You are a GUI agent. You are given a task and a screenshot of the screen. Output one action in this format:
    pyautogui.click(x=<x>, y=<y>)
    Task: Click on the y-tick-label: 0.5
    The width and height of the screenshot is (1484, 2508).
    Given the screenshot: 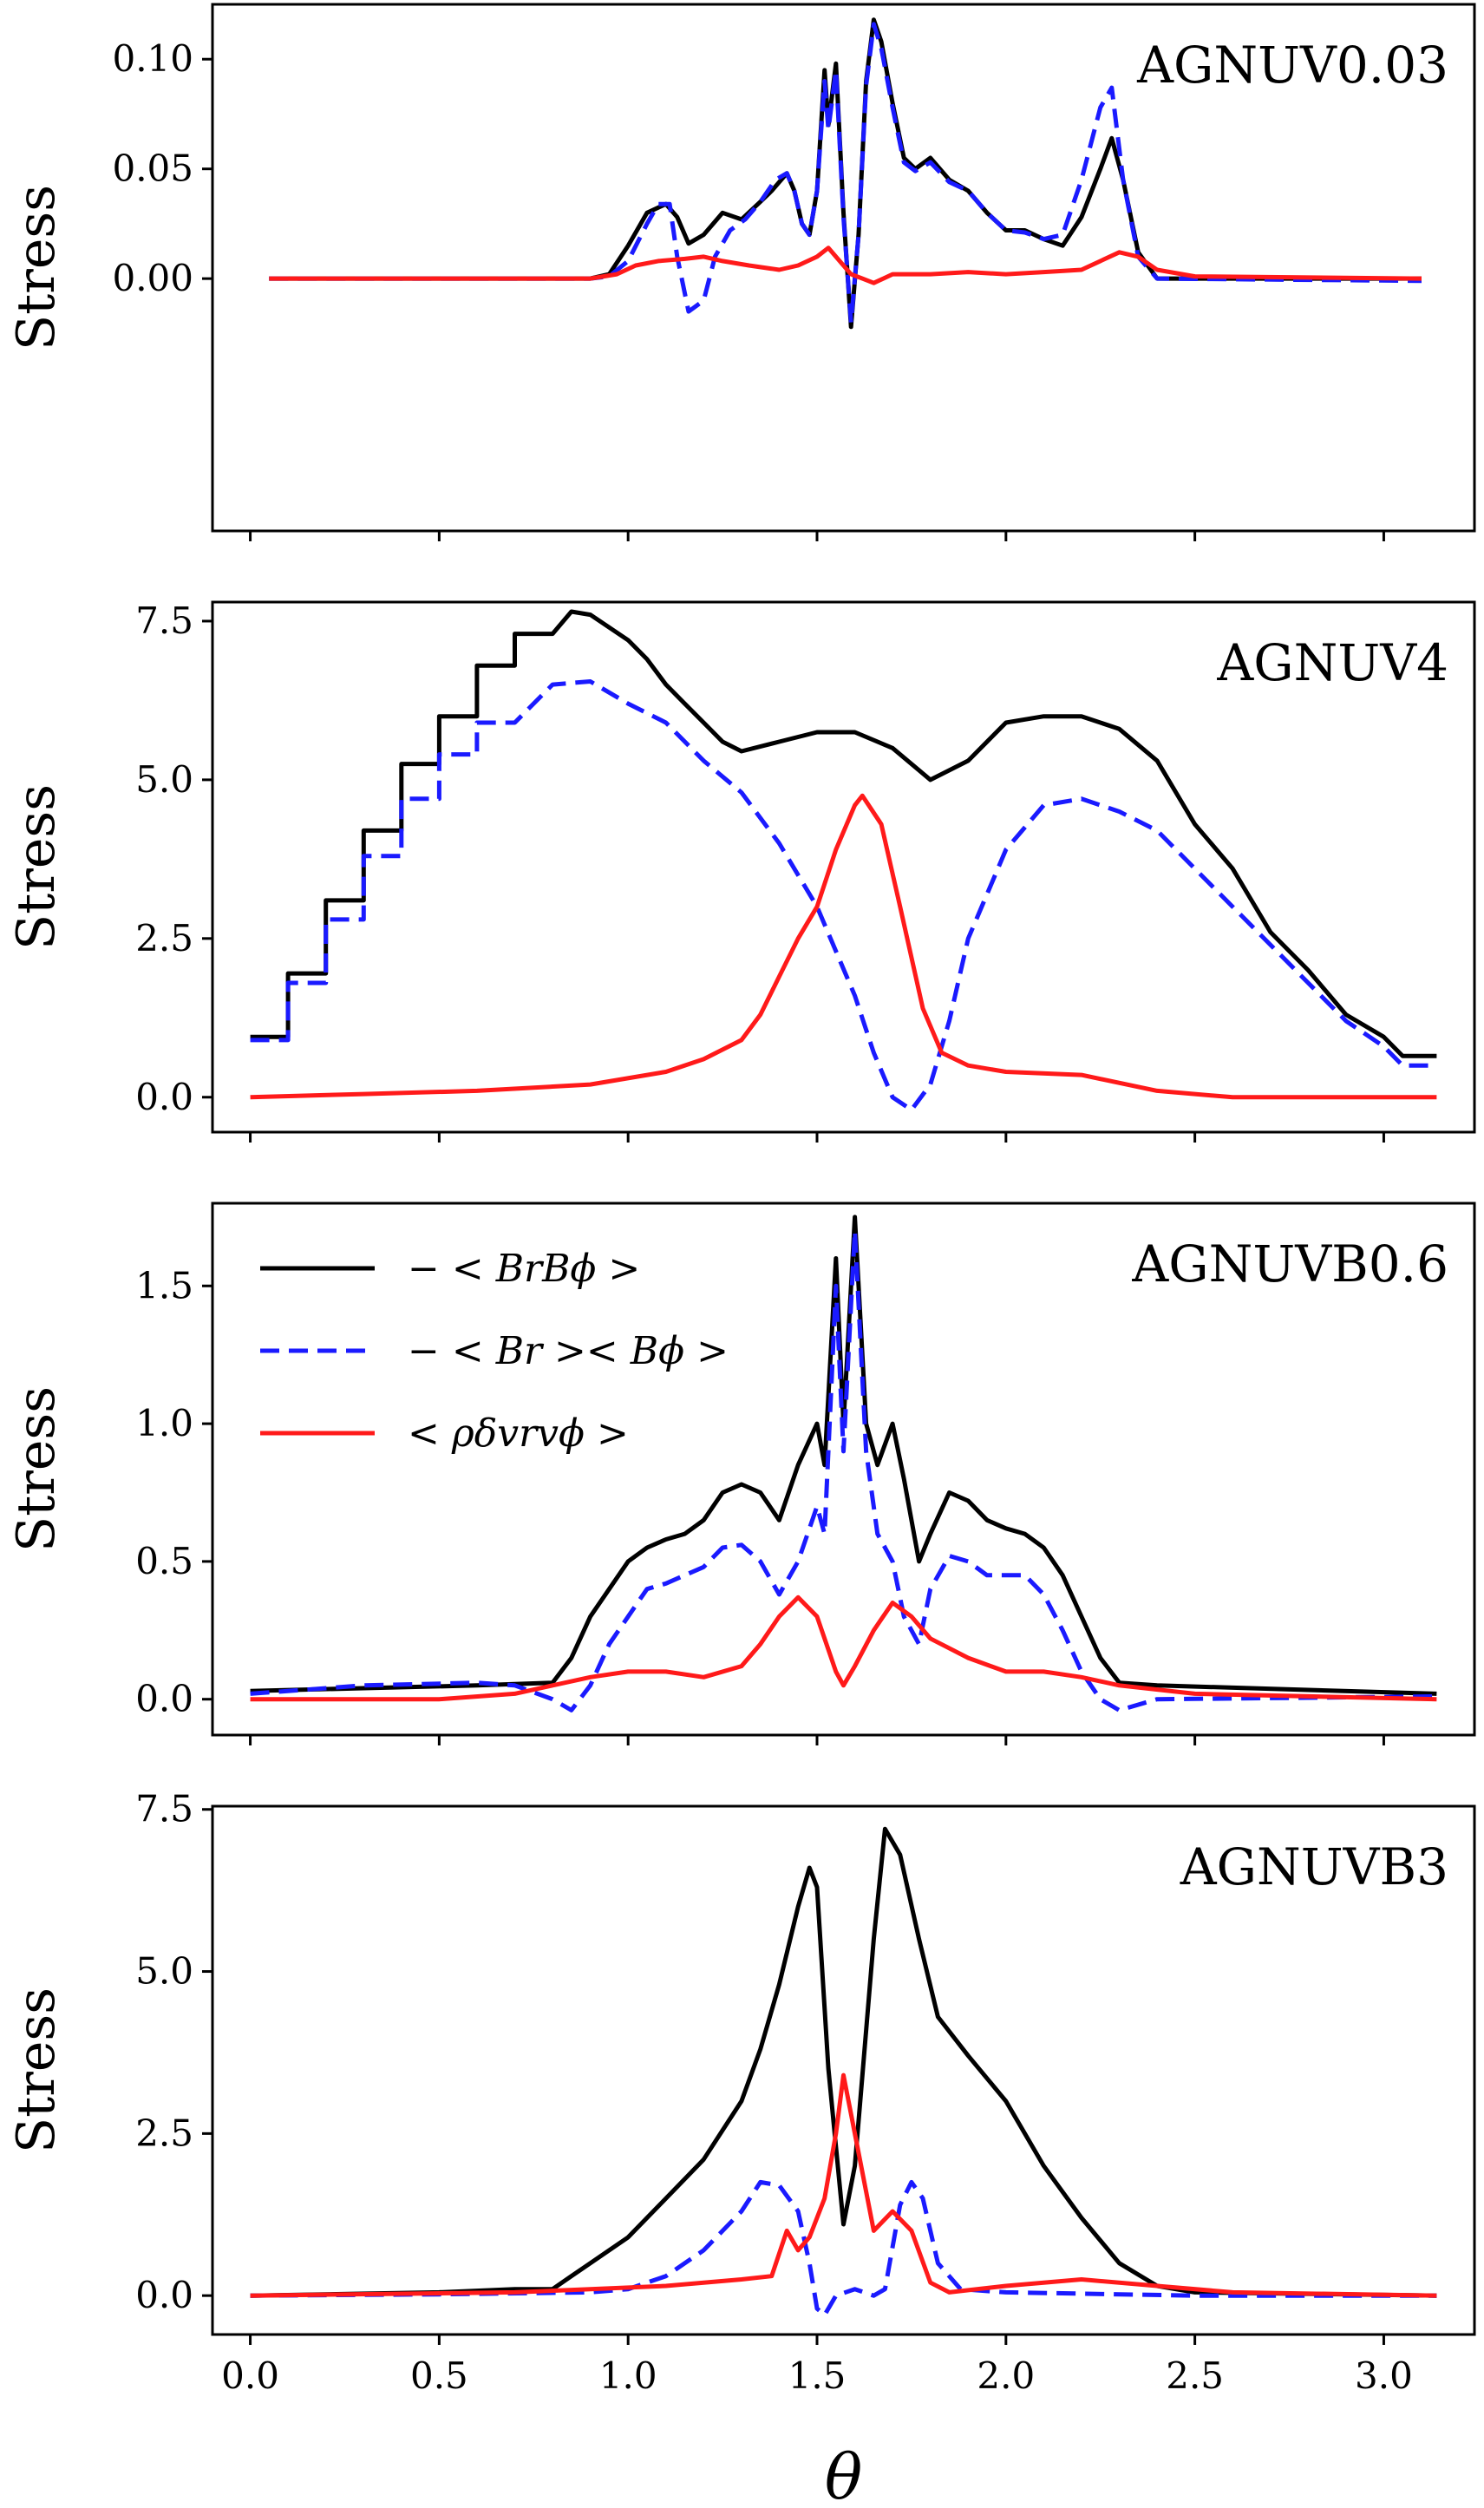 What is the action you would take?
    pyautogui.click(x=164, y=1561)
    